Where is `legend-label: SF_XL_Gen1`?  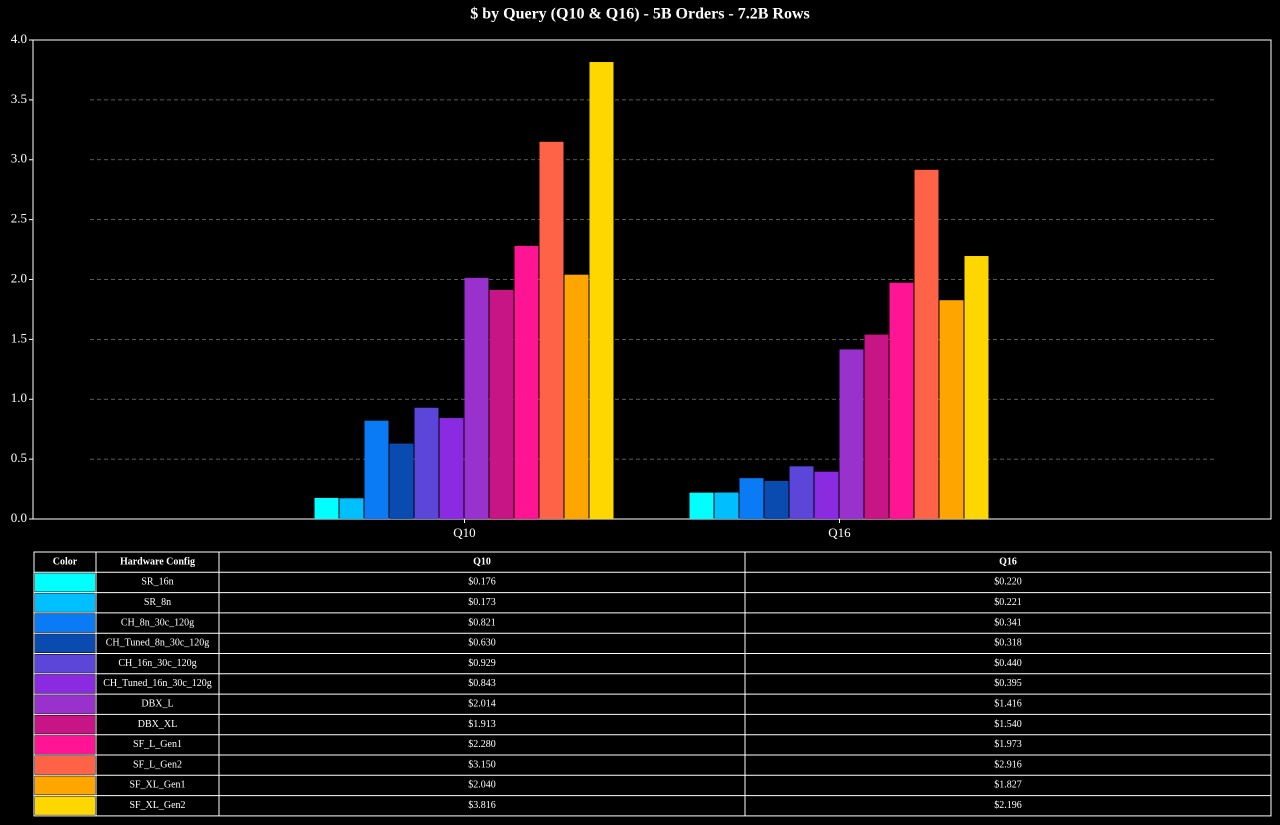
legend-label: SF_XL_Gen1 is located at coordinates (157, 785).